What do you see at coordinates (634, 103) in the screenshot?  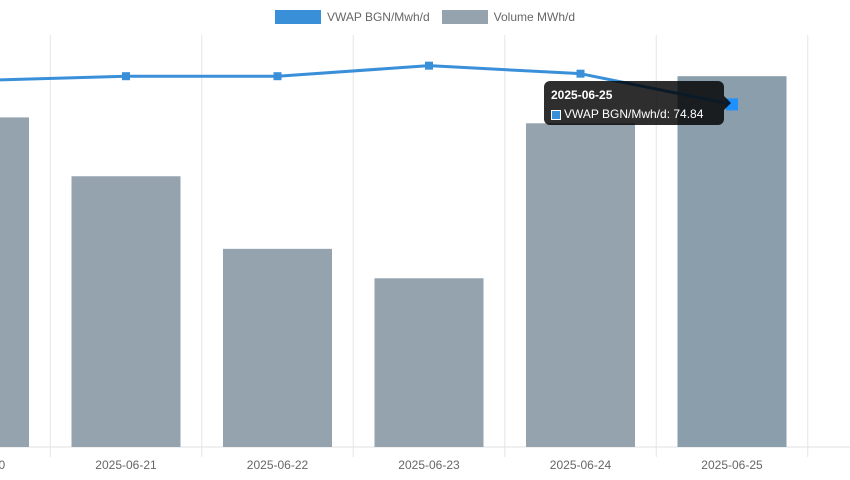 I see `tooltip: 2025-06-25 VWAP BGN/Mwh/d: 74.84` at bounding box center [634, 103].